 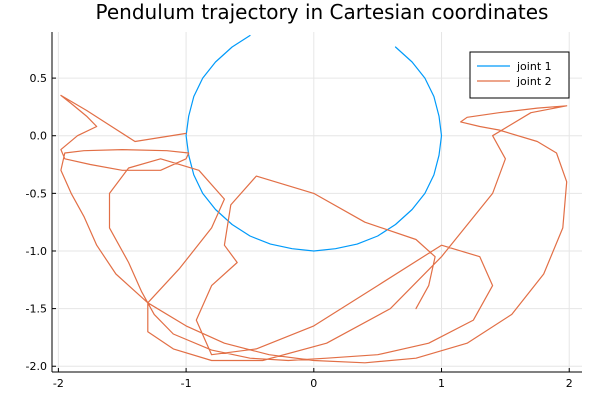 I want to click on x-tick-label: -1, so click(x=186, y=383).